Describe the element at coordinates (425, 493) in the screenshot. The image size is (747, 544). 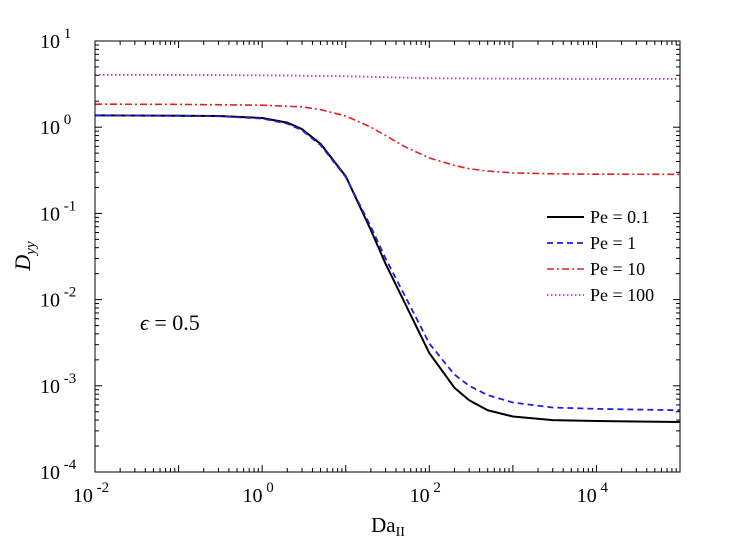
I see `x-tick-label: 10 2` at that location.